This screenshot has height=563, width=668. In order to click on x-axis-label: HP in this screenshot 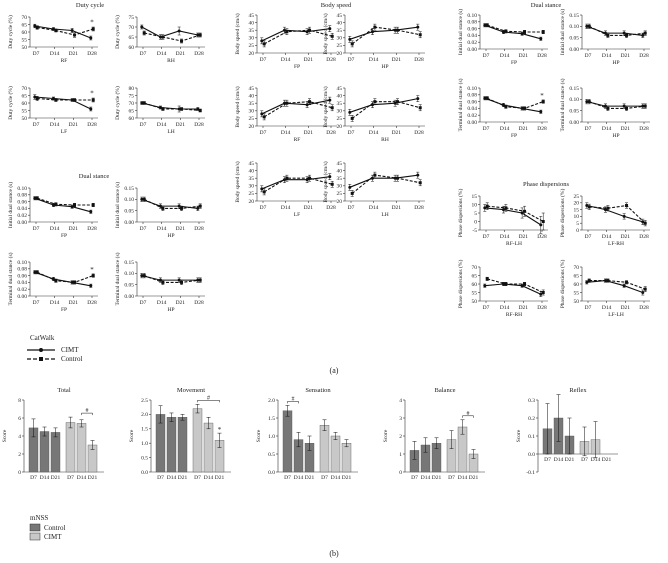, I will do `click(615, 63)`.